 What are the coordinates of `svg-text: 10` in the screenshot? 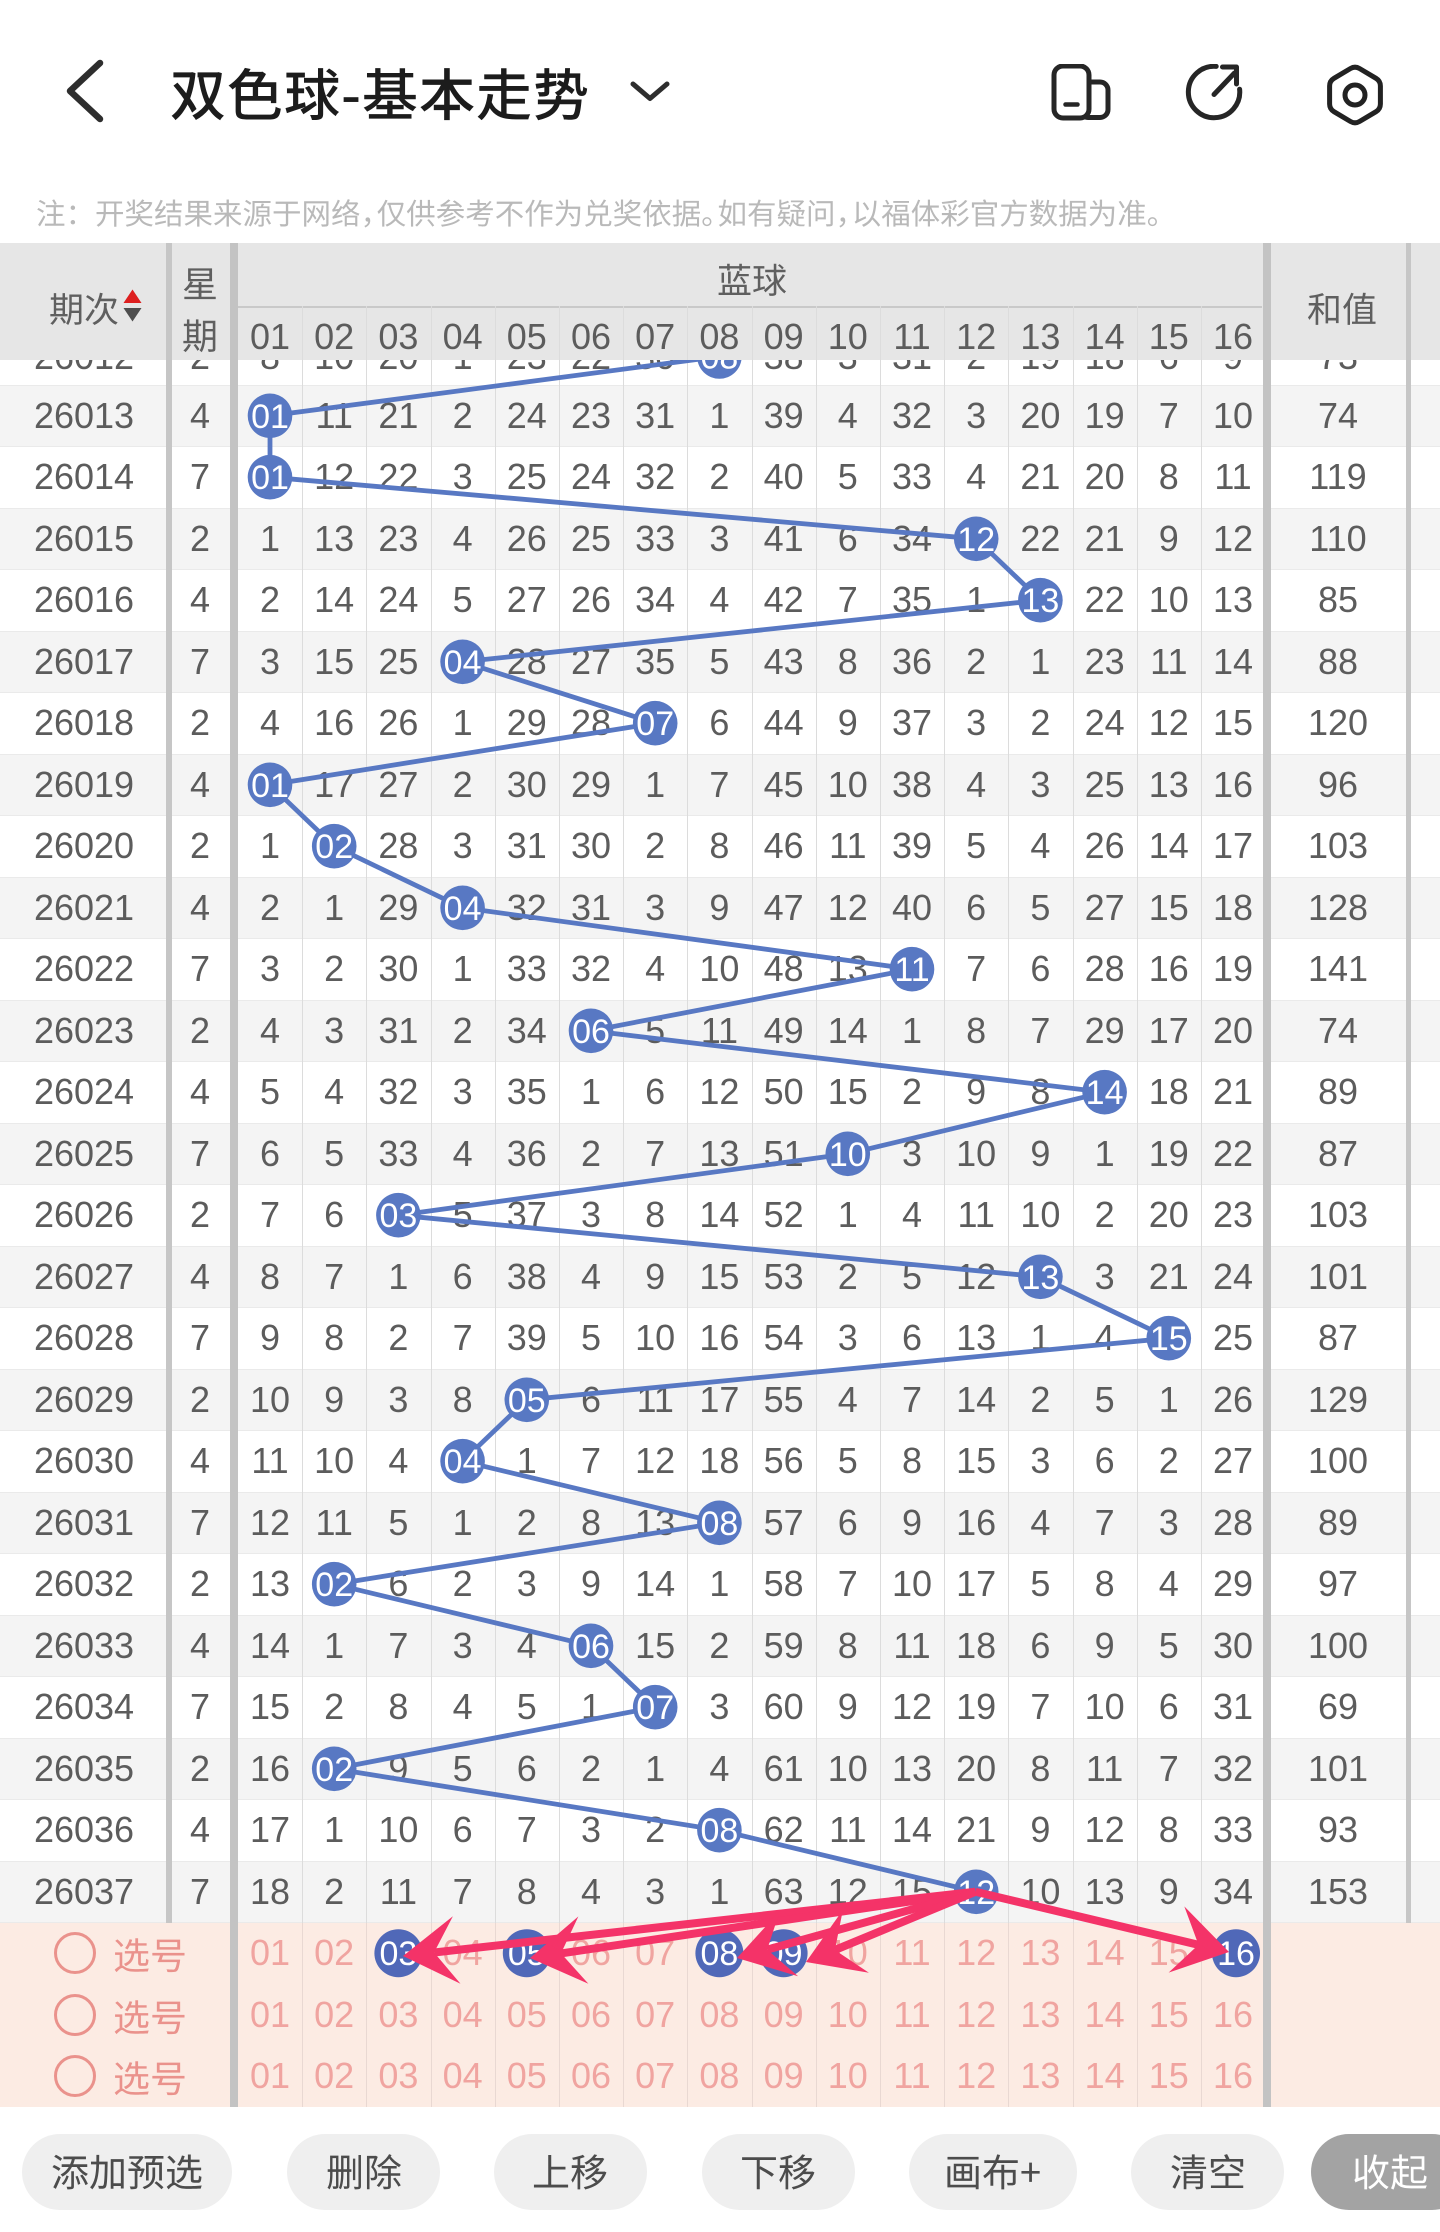 It's located at (848, 1155).